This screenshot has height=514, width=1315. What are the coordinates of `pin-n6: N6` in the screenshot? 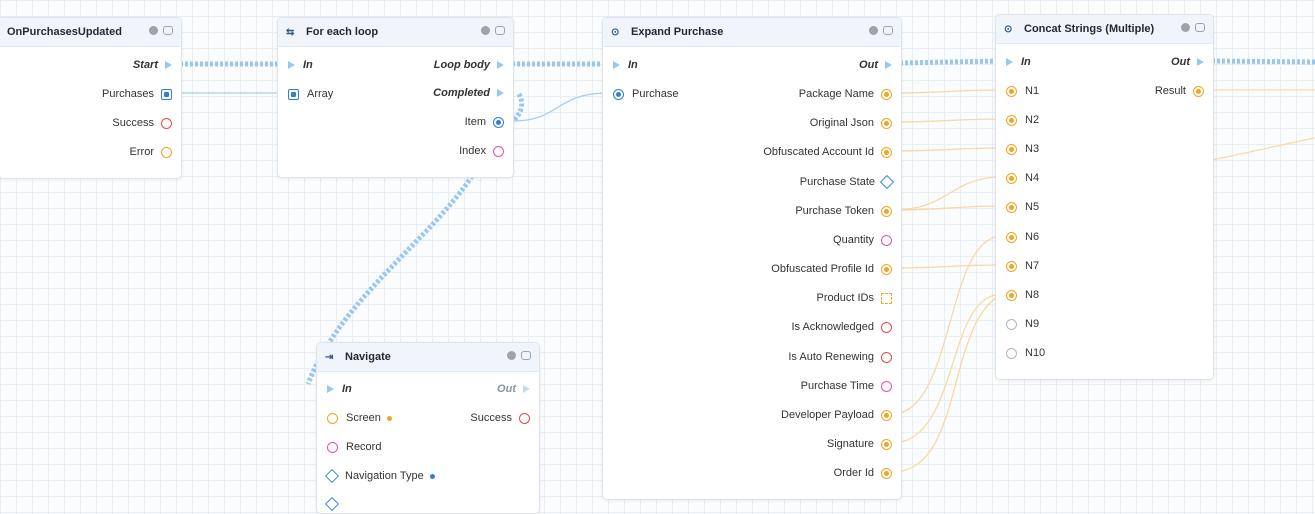 It's located at (1022, 237).